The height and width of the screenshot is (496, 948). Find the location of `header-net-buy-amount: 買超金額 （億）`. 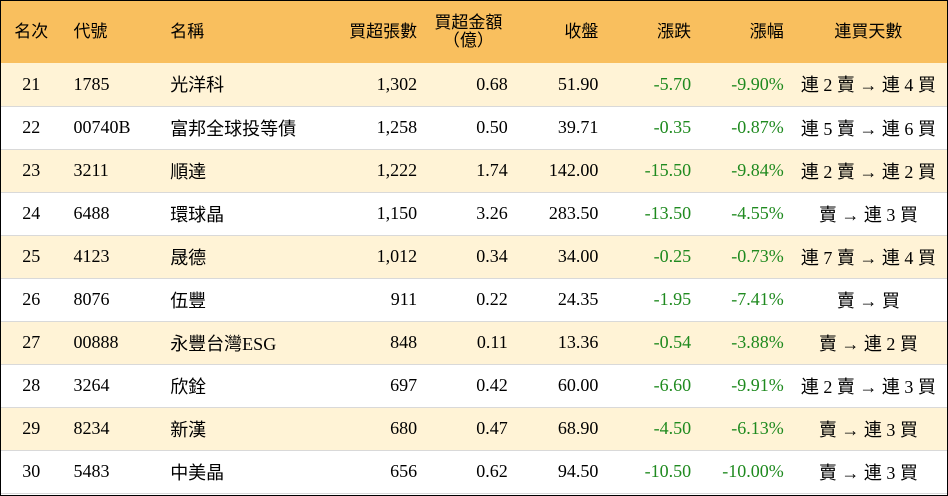

header-net-buy-amount: 買超金額 （億） is located at coordinates (468, 32).